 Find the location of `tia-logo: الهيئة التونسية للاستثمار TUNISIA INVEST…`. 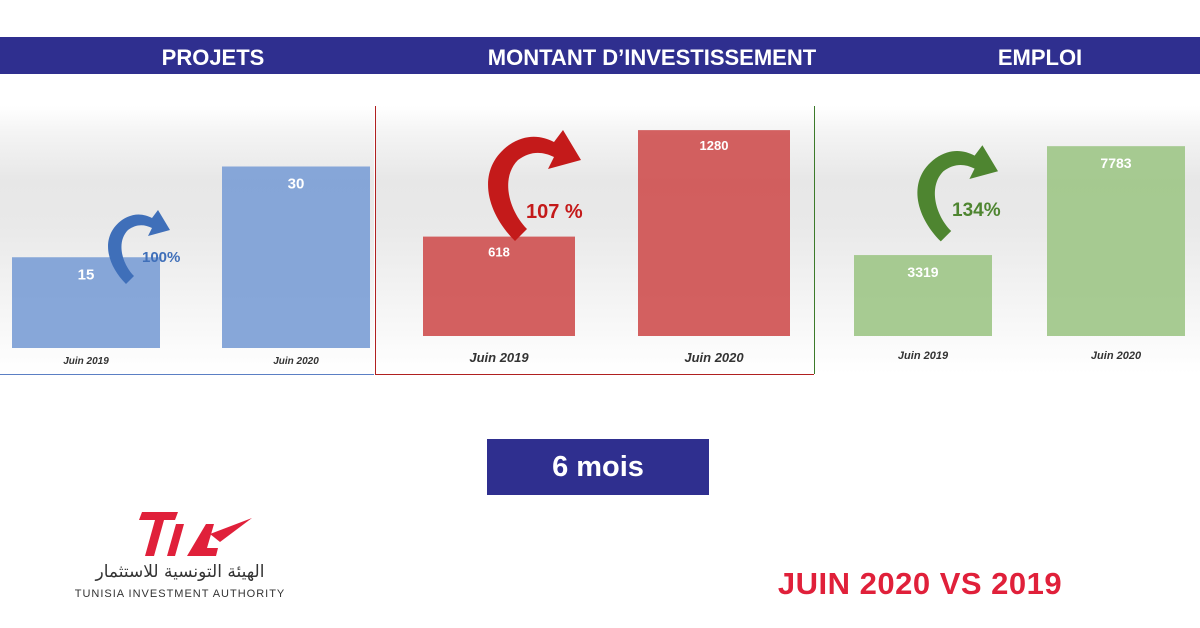

tia-logo: الهيئة التونسية للاستثمار TUNISIA INVEST… is located at coordinates (180, 555).